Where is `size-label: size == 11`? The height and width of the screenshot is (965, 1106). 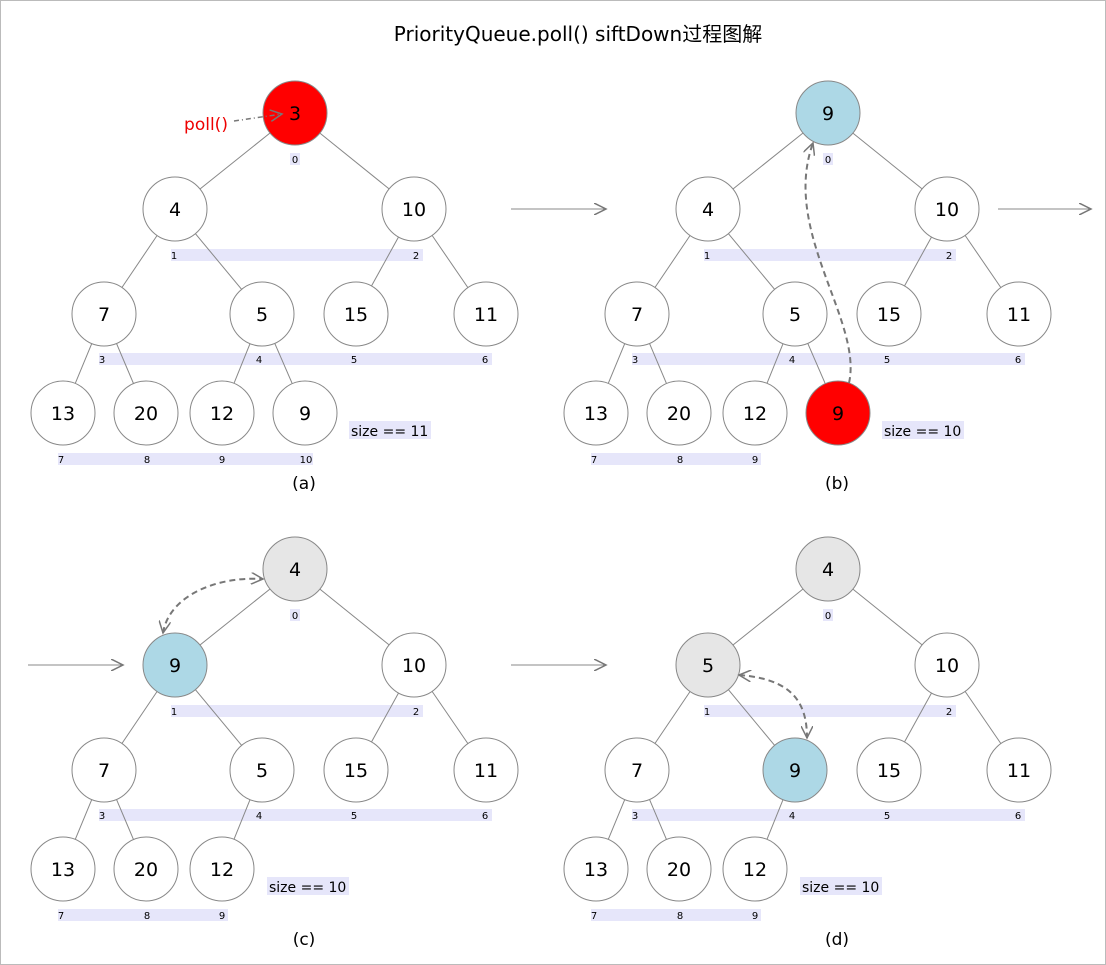
size-label: size == 11 is located at coordinates (389, 432).